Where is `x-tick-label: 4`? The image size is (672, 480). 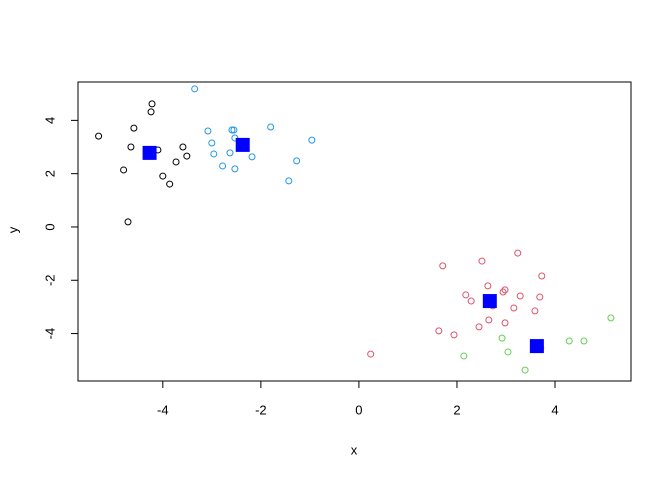
x-tick-label: 4 is located at coordinates (554, 409).